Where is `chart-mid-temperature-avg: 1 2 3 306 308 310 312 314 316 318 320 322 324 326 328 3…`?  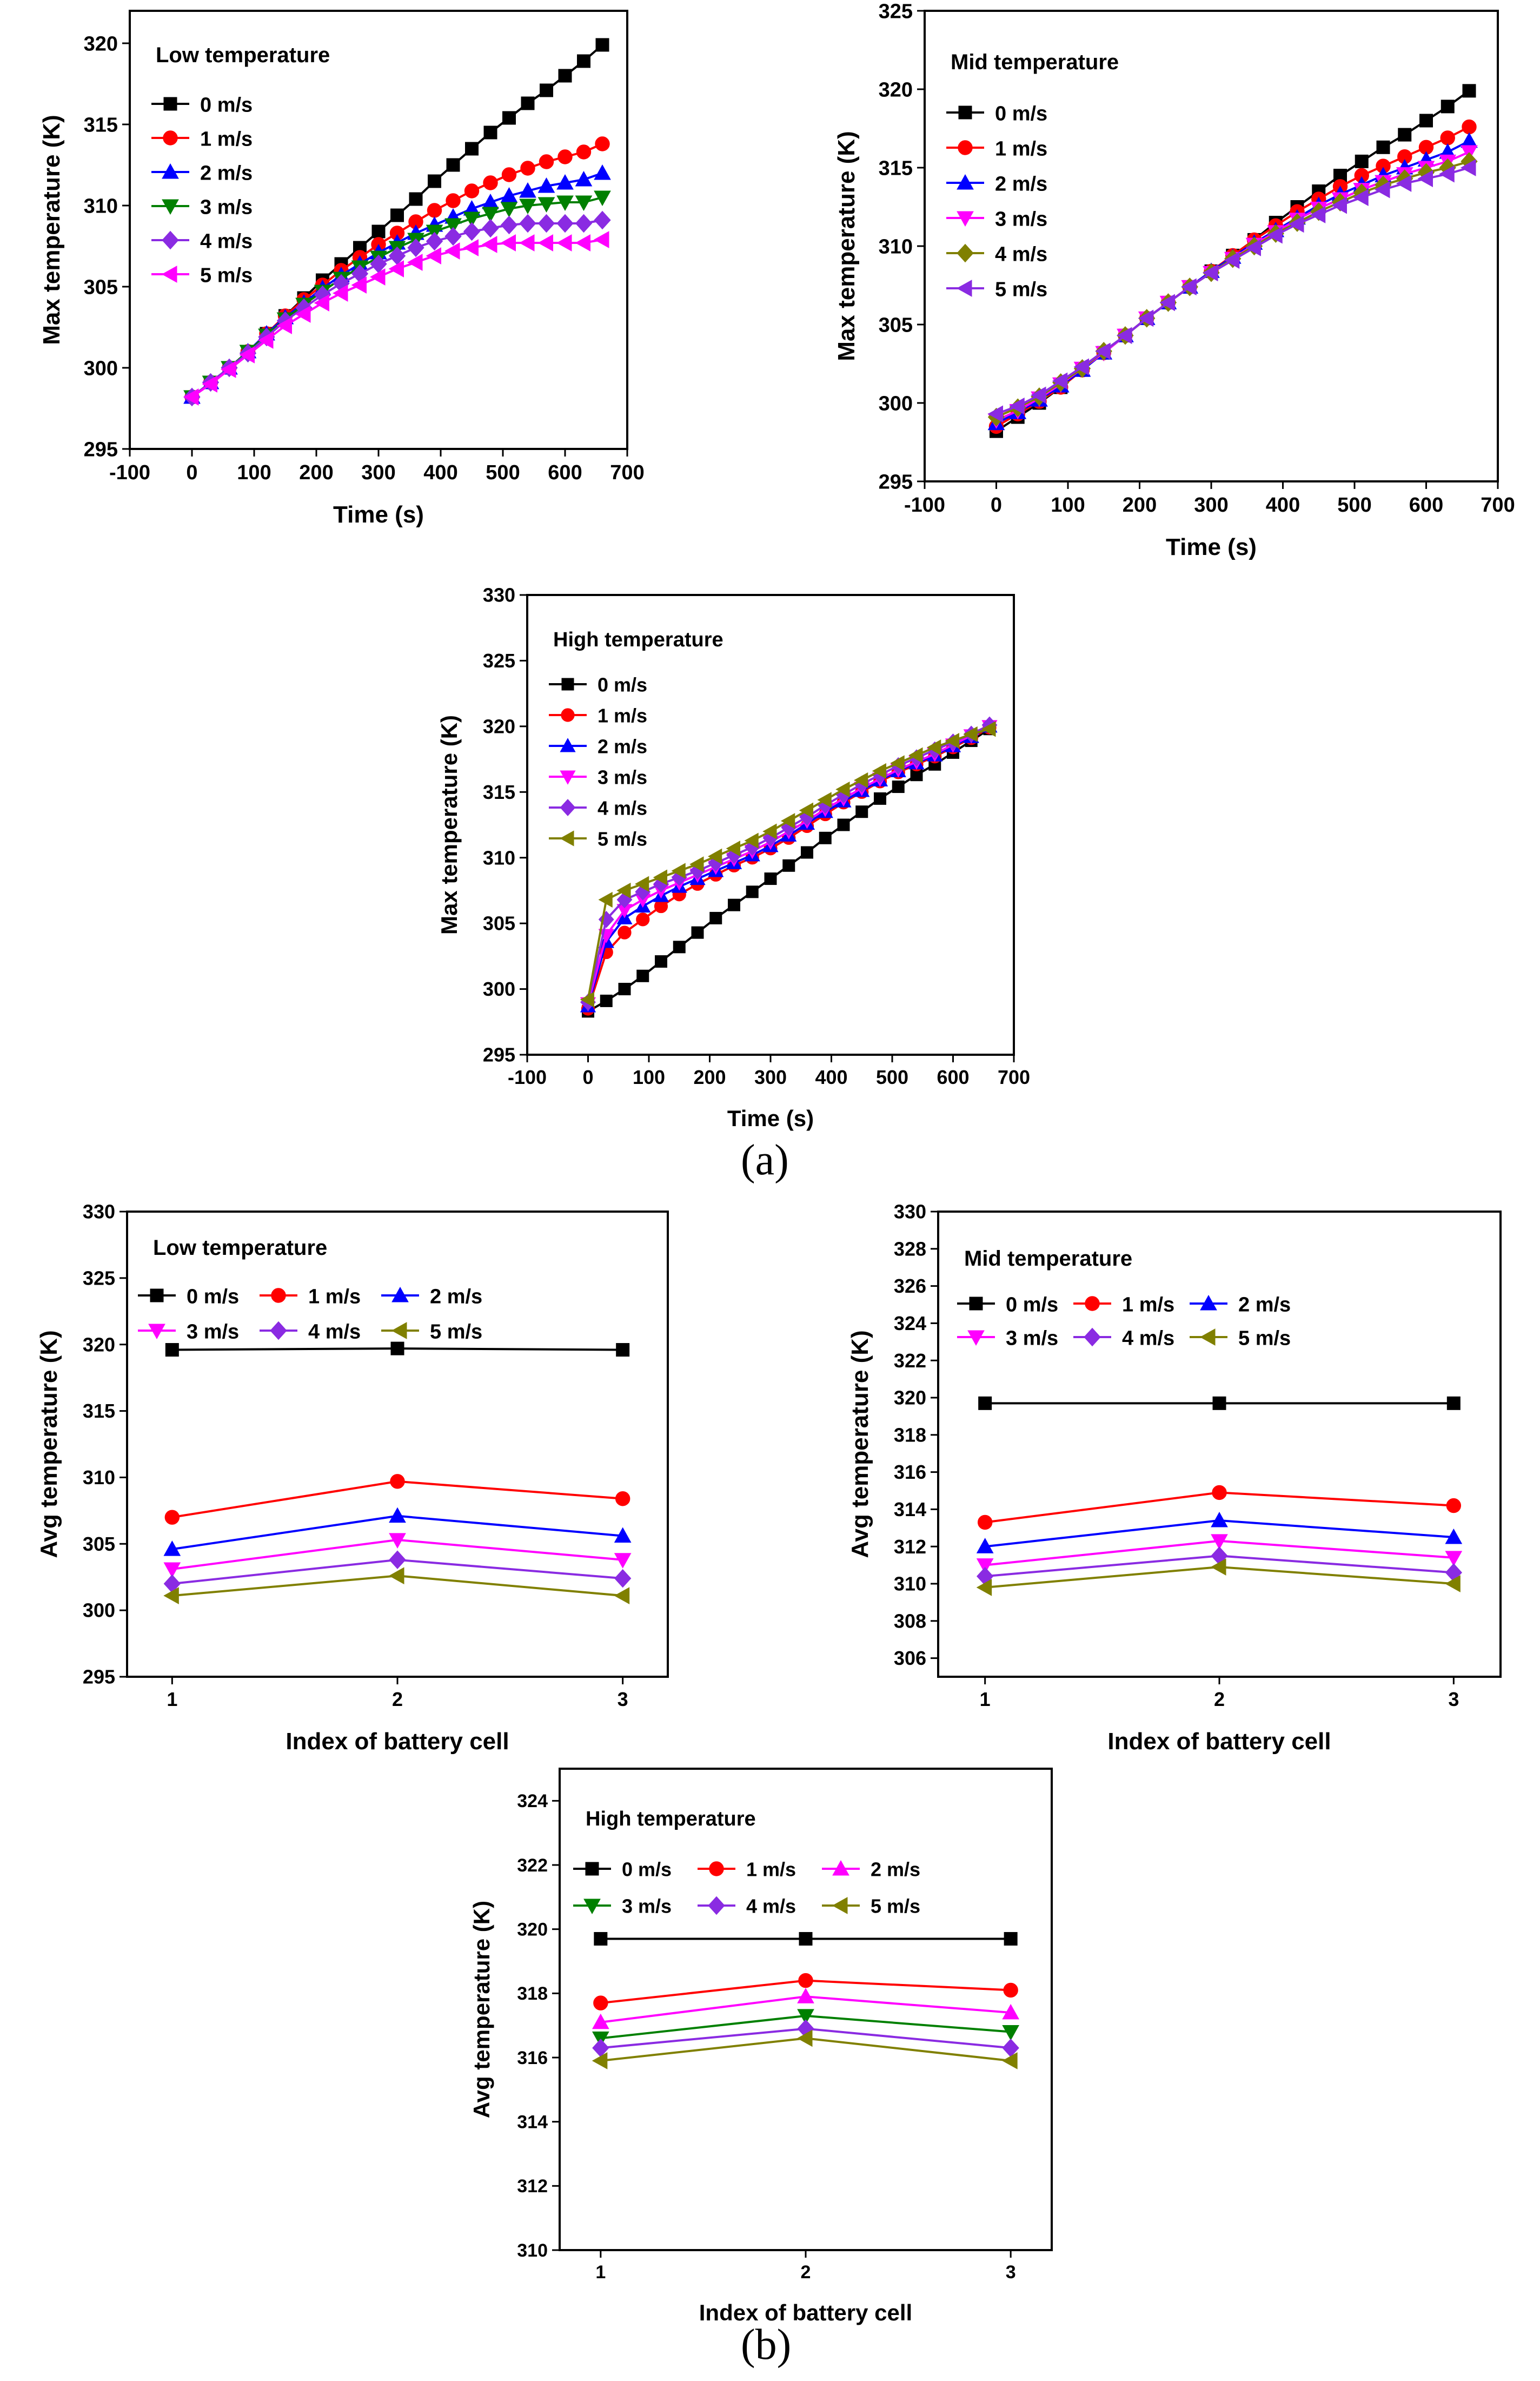 chart-mid-temperature-avg: 1 2 3 306 308 310 312 314 316 318 320 322 324 326 328 3… is located at coordinates (1174, 1478).